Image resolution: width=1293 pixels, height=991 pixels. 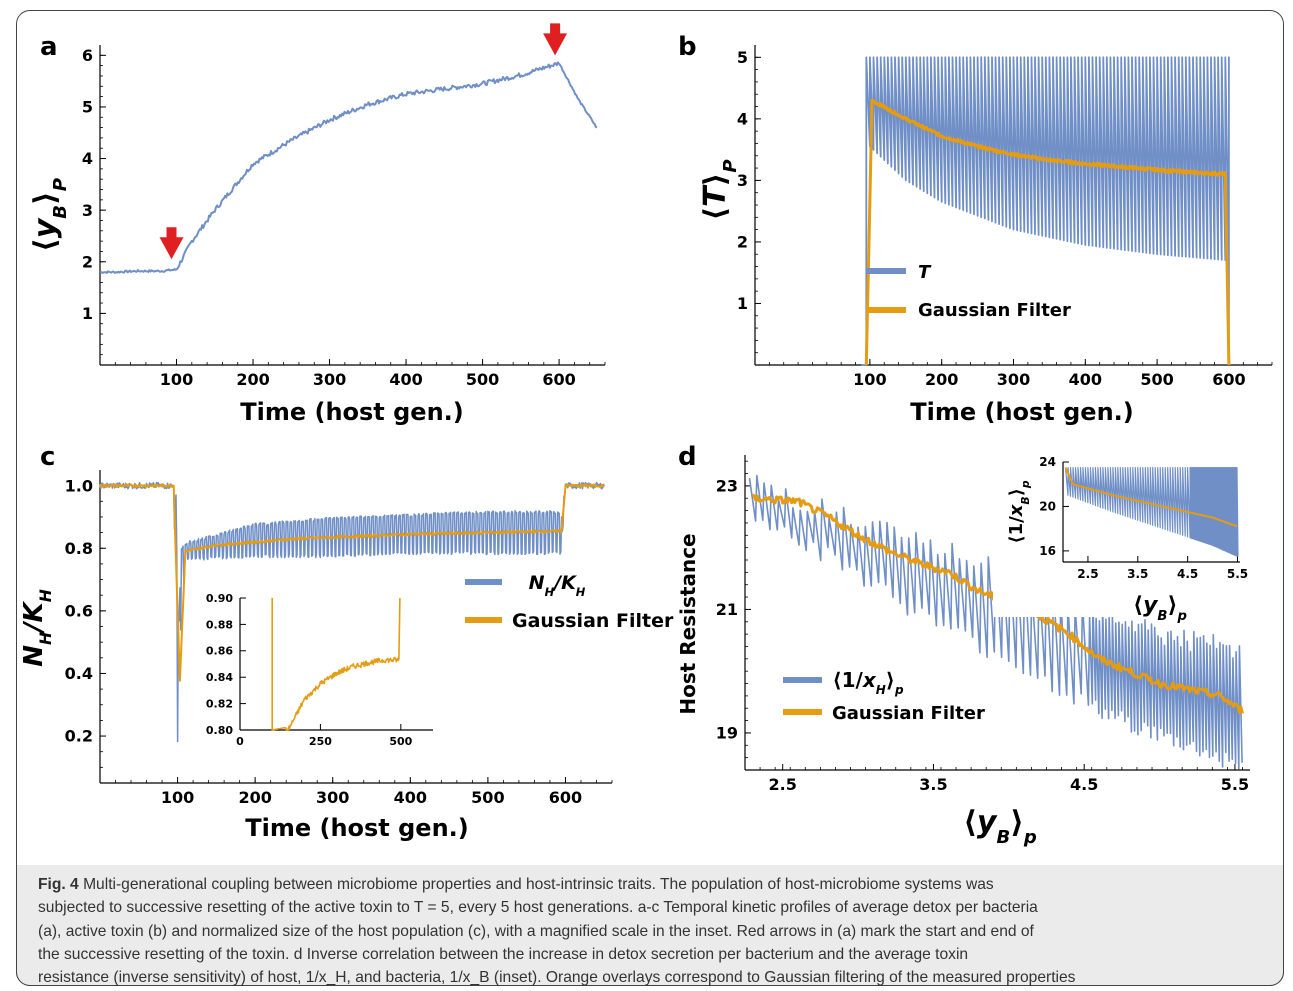 I want to click on panel-d-inset-xlabel-part: ⟩, so click(x=1172, y=605).